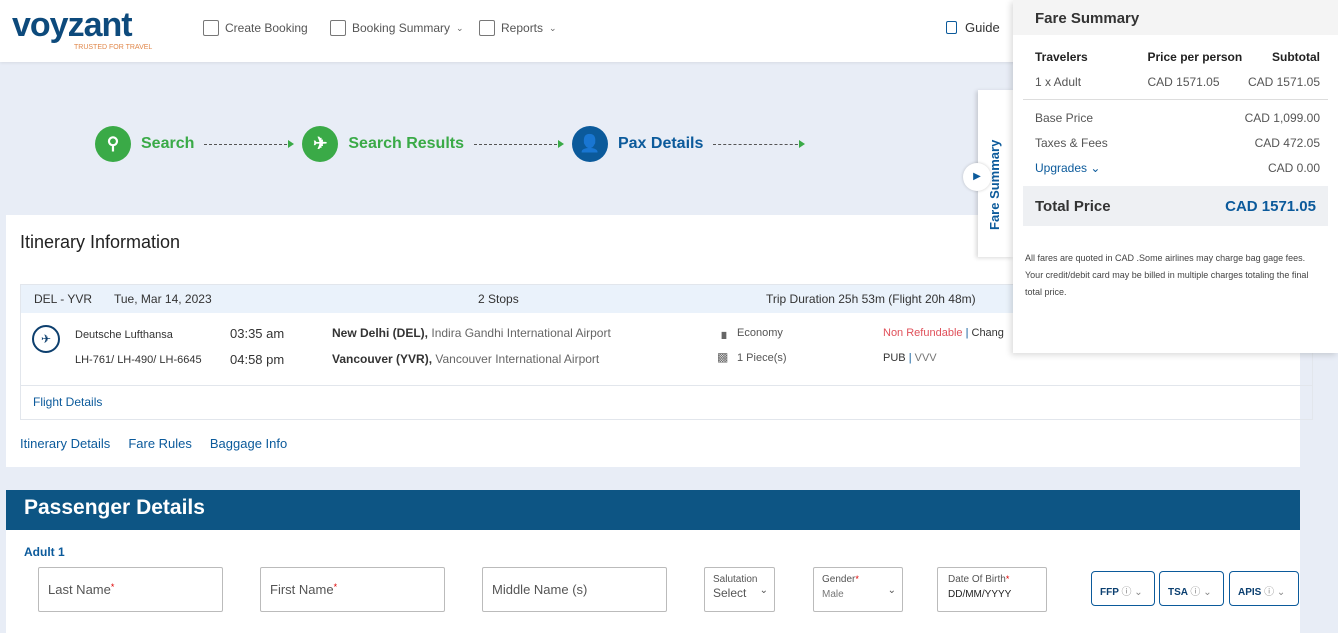 The height and width of the screenshot is (633, 1338). What do you see at coordinates (46, 339) in the screenshot?
I see `lufthansa-logo: ✈` at bounding box center [46, 339].